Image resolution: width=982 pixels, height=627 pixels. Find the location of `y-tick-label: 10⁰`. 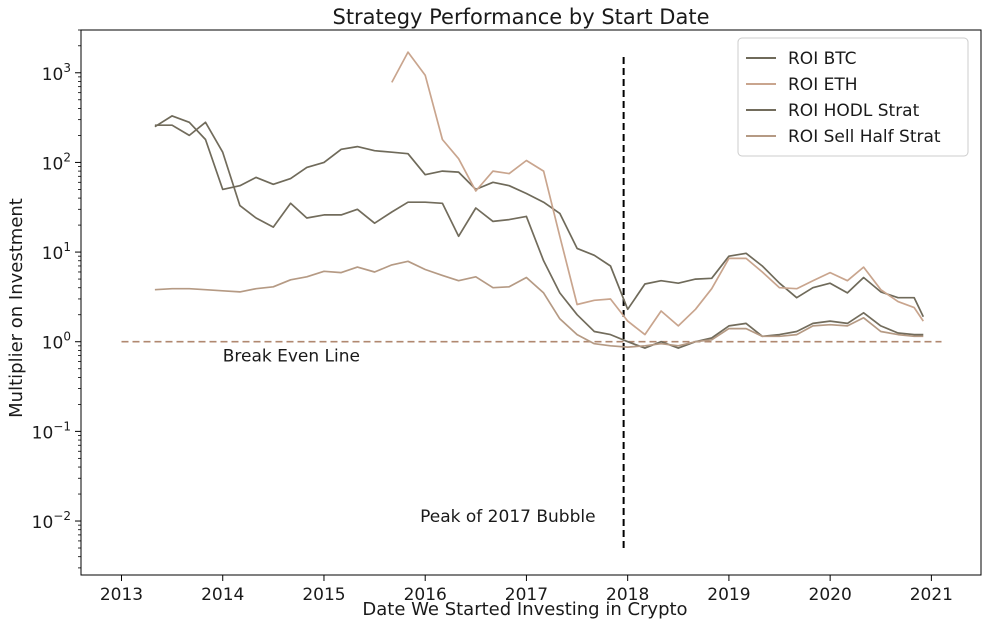

y-tick-label: 10⁰ is located at coordinates (56, 342).